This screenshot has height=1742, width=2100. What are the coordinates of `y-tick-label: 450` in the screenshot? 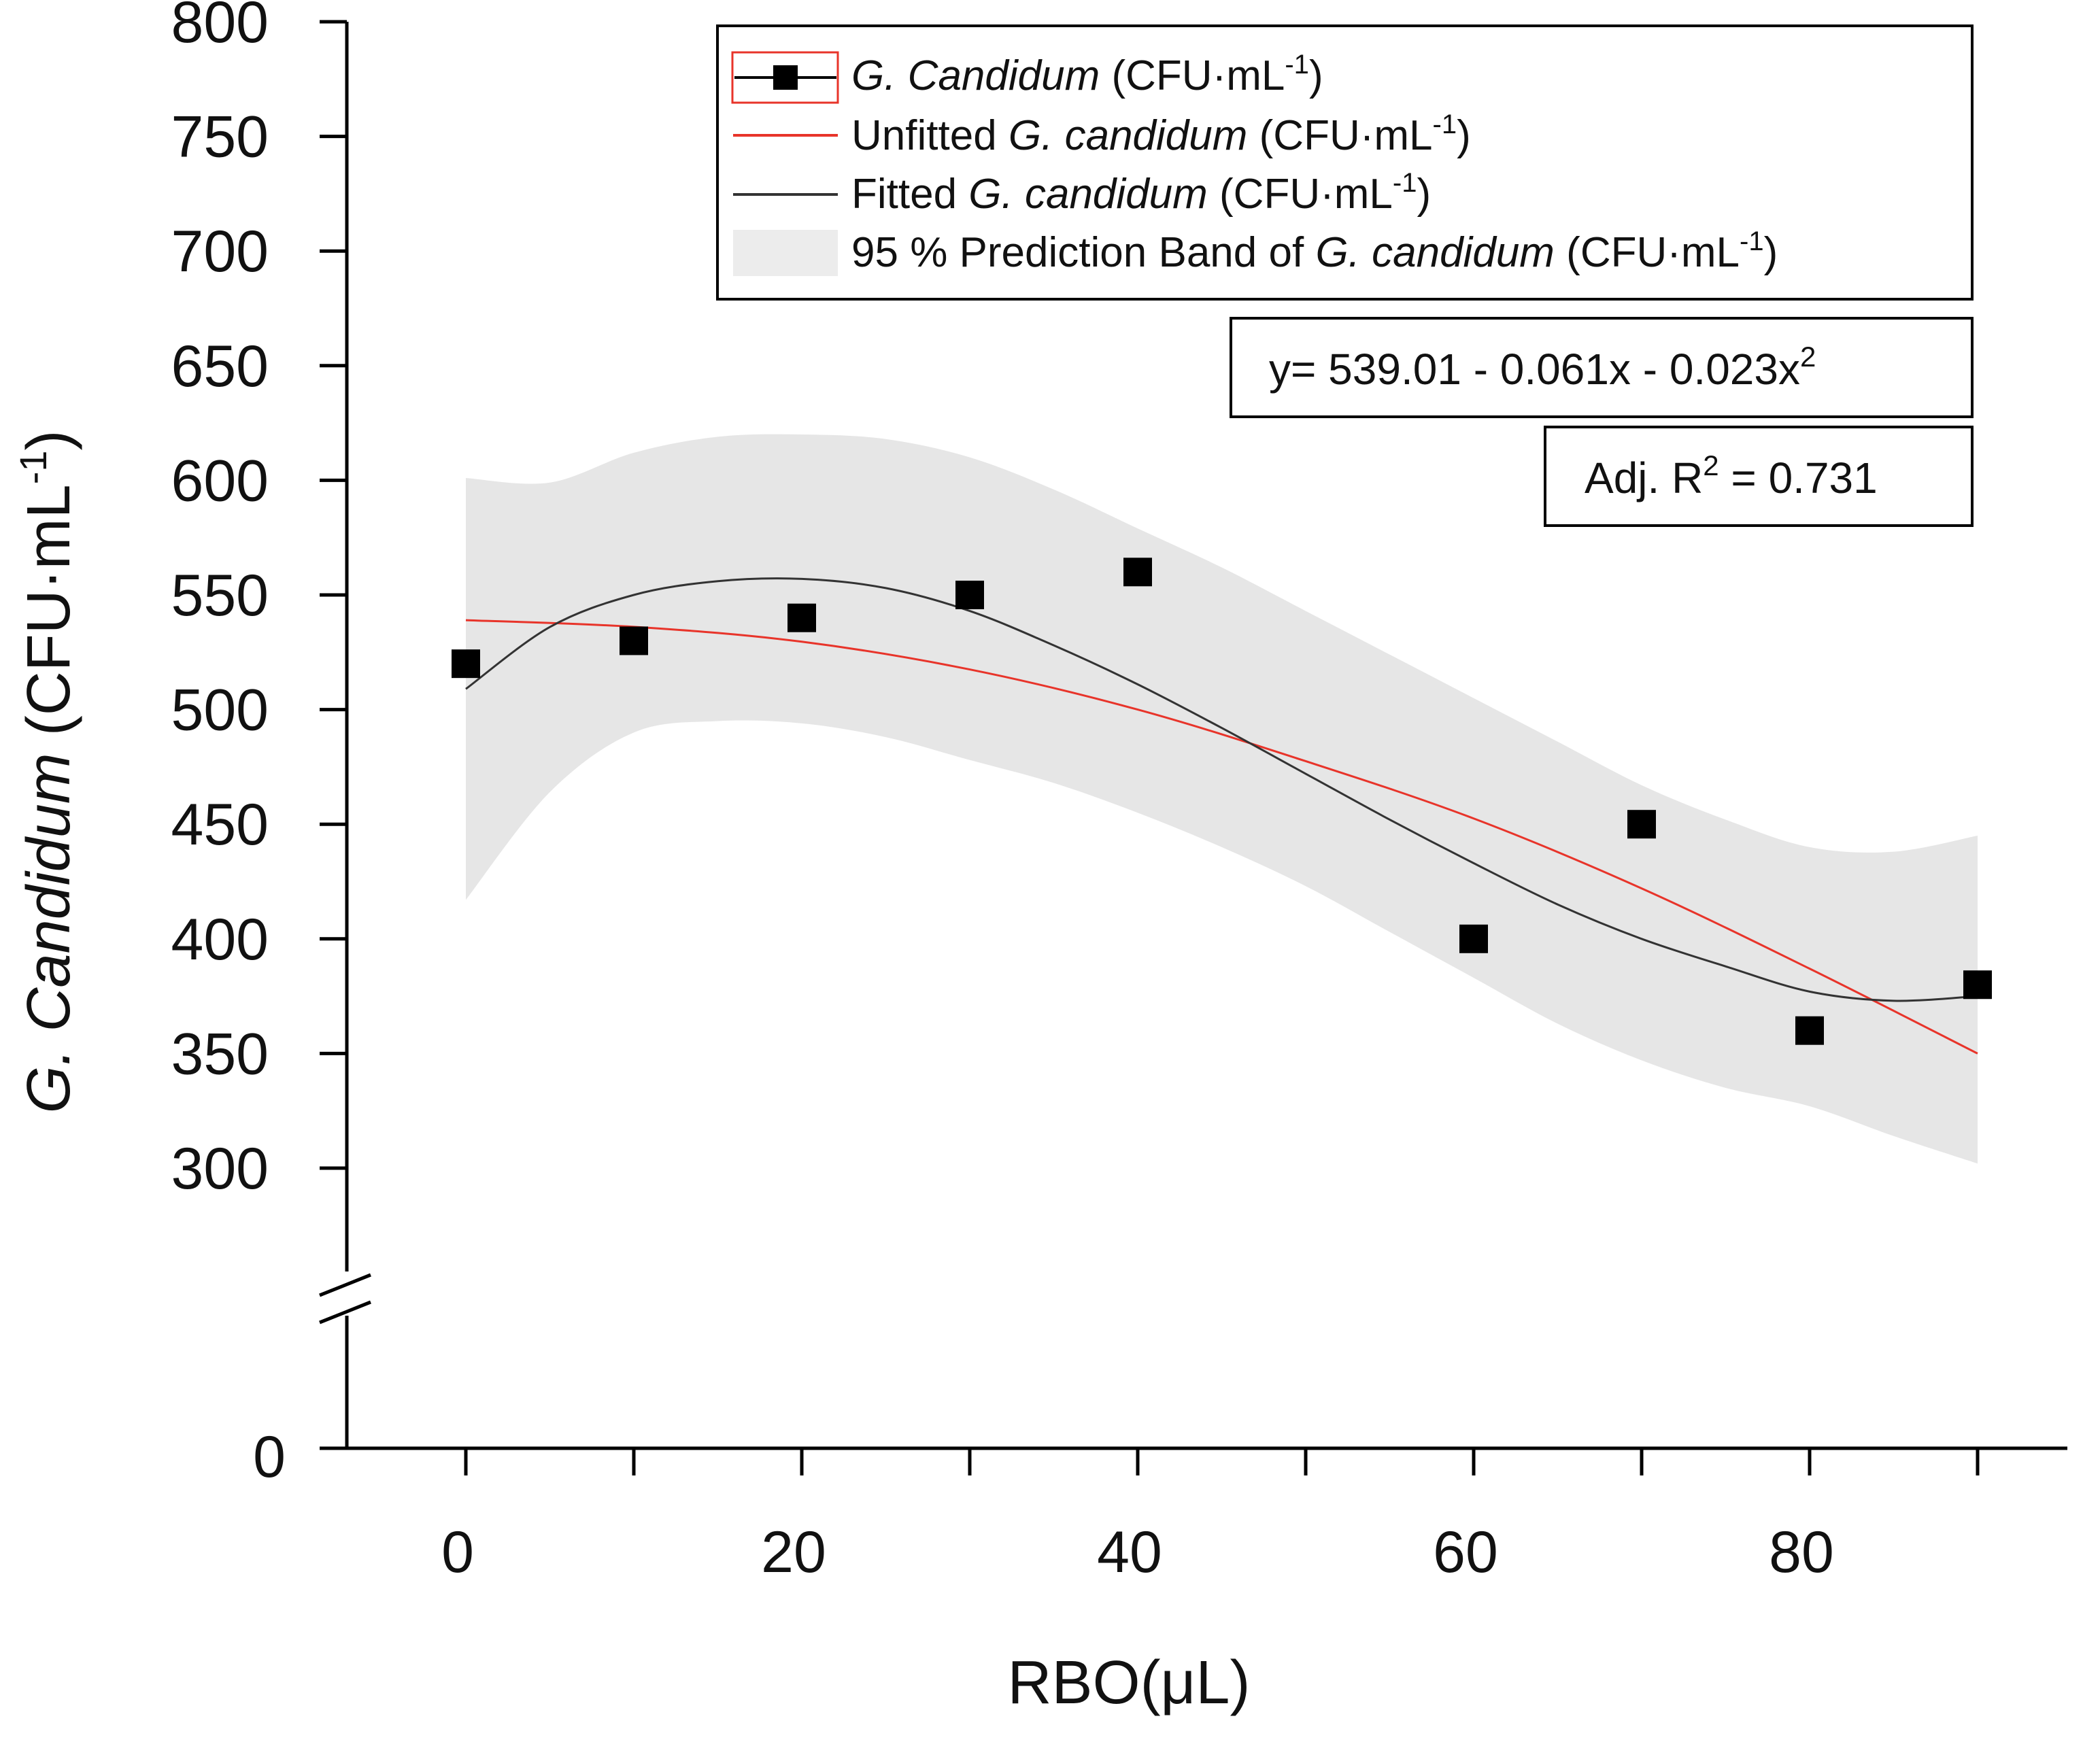 It's located at (220, 824).